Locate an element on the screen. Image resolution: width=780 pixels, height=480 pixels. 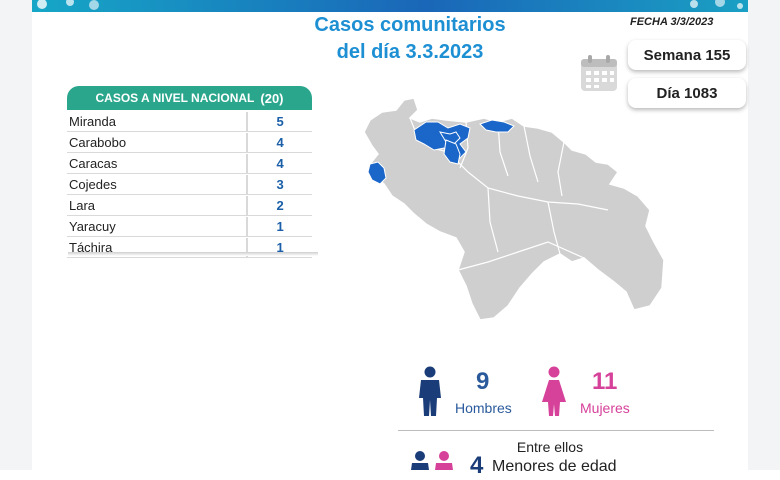
date-label: FECHA 3/3/2023 is located at coordinates (672, 22).